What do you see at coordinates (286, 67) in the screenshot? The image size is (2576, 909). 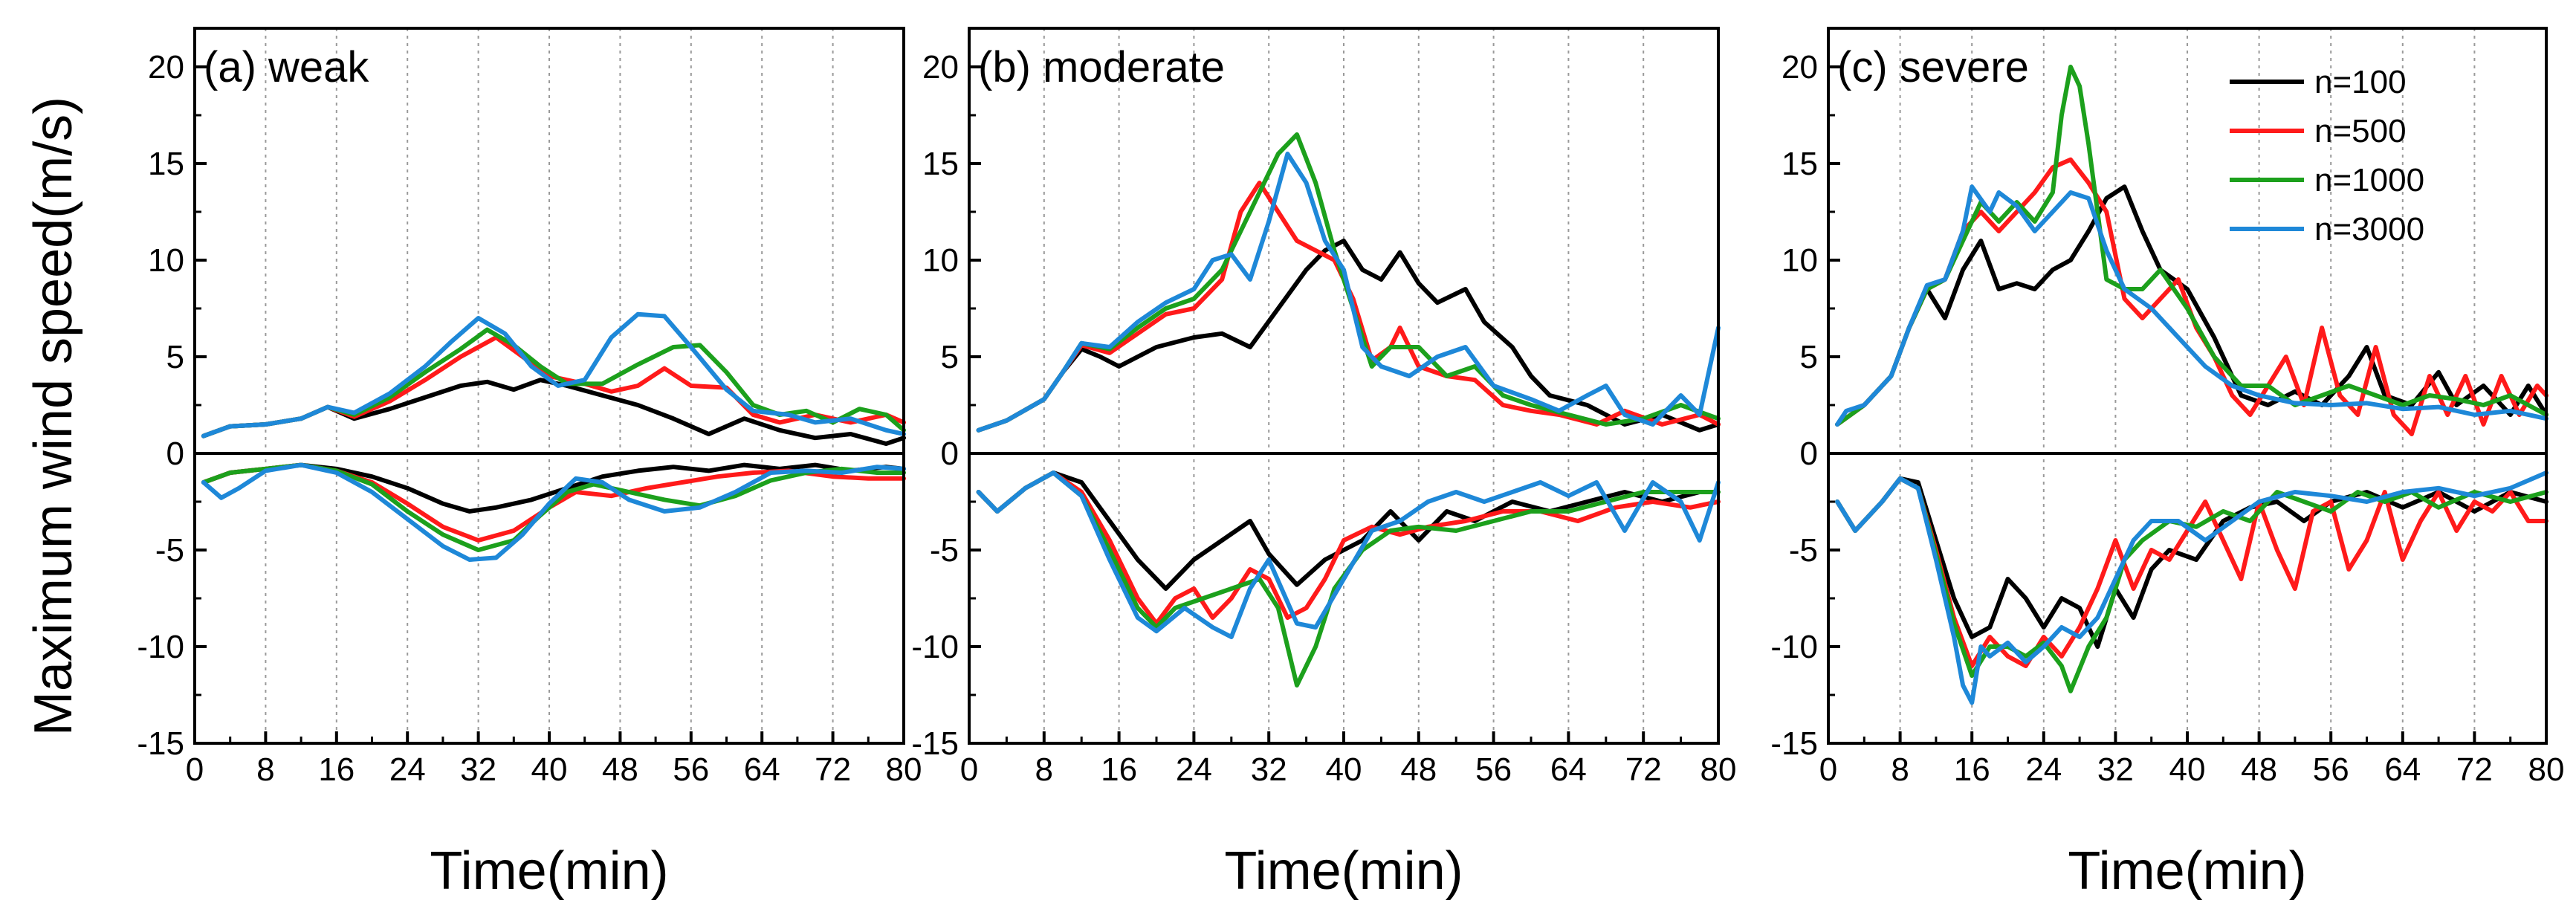 I see `panel-label: (a) weak` at bounding box center [286, 67].